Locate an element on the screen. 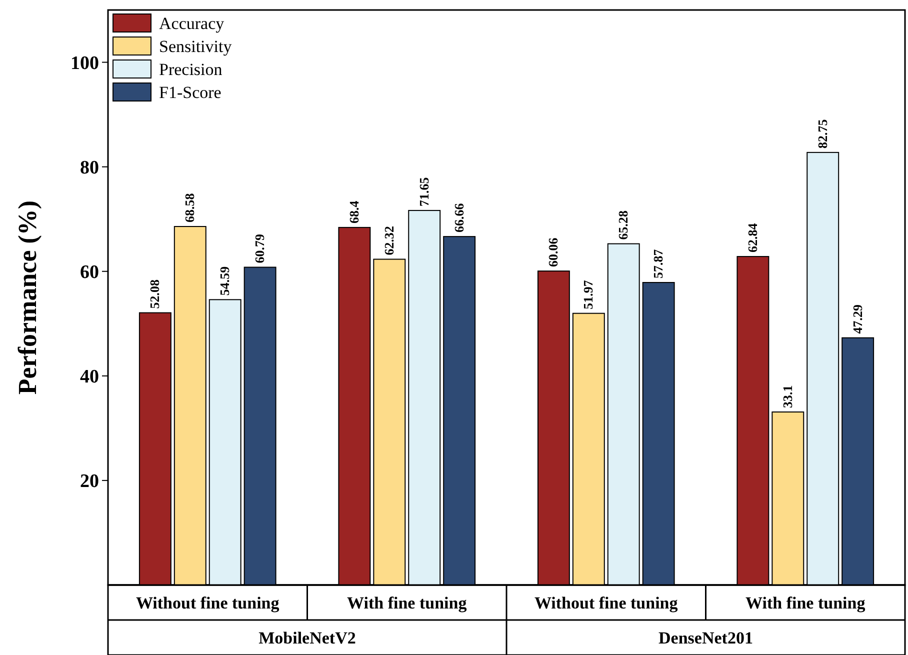 This screenshot has width=908, height=655. y-tick-label: 60 is located at coordinates (89, 273).